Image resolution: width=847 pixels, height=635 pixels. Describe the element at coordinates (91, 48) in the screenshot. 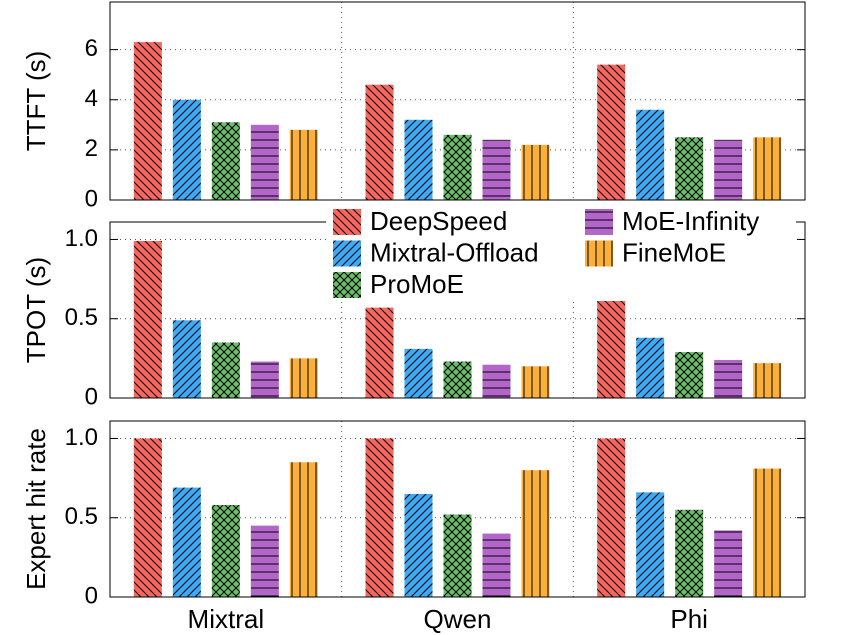

I see `y-tick-label: 6` at that location.